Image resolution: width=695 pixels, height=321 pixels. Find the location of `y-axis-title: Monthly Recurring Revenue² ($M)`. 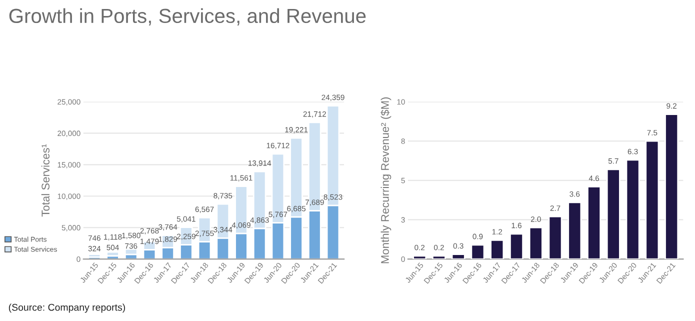

y-axis-title: Monthly Recurring Revenue² ($M) is located at coordinates (386, 180).